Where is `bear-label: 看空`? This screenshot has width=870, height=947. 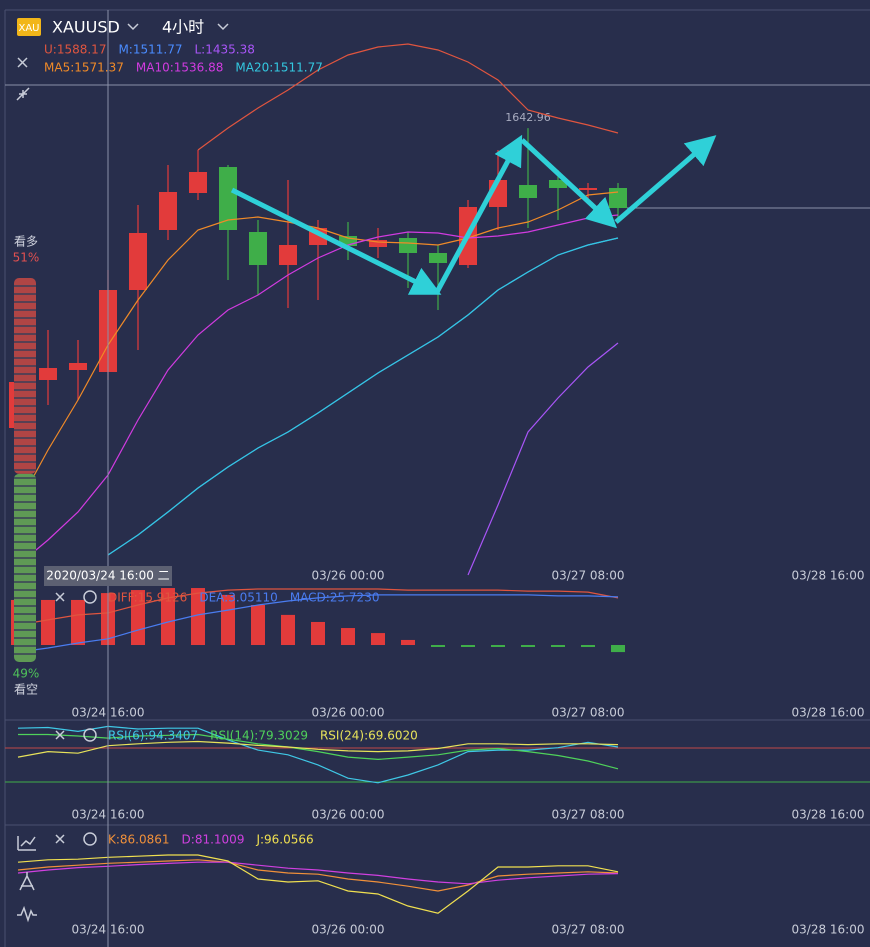 bear-label: 看空 is located at coordinates (26, 690).